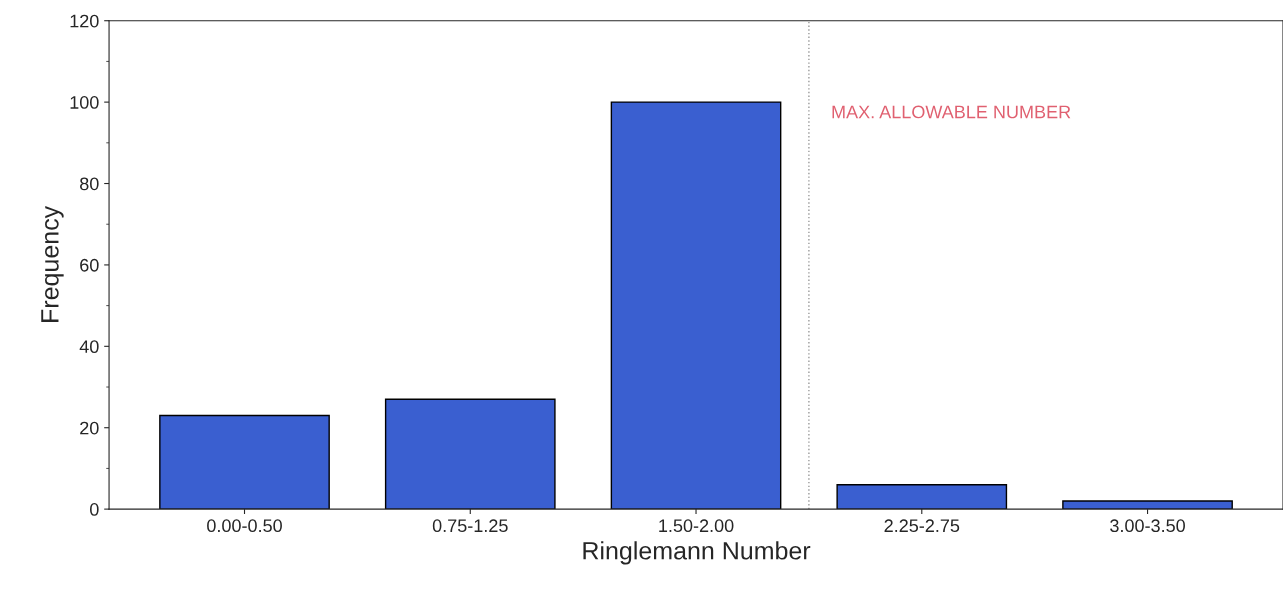 This screenshot has width=1283, height=592. Describe the element at coordinates (94, 509) in the screenshot. I see `y-tick-label: 0` at that location.